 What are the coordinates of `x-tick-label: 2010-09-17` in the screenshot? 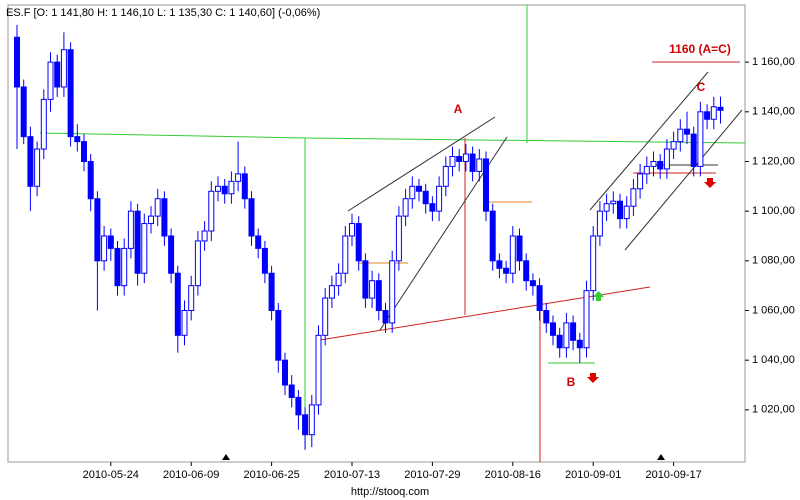 It's located at (673, 475).